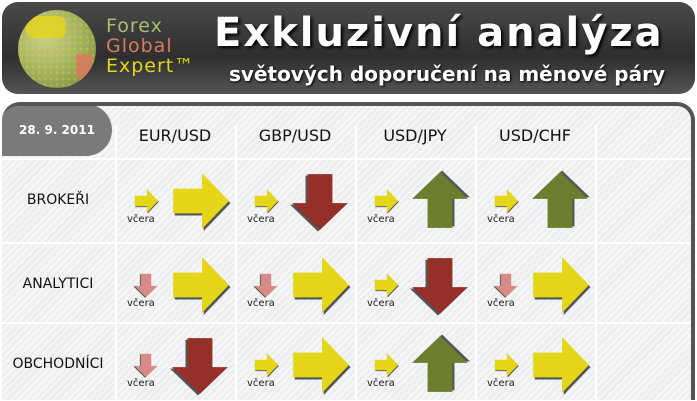 The height and width of the screenshot is (401, 697). What do you see at coordinates (57, 131) in the screenshot?
I see `date-badge: 28. 9. 2011` at bounding box center [57, 131].